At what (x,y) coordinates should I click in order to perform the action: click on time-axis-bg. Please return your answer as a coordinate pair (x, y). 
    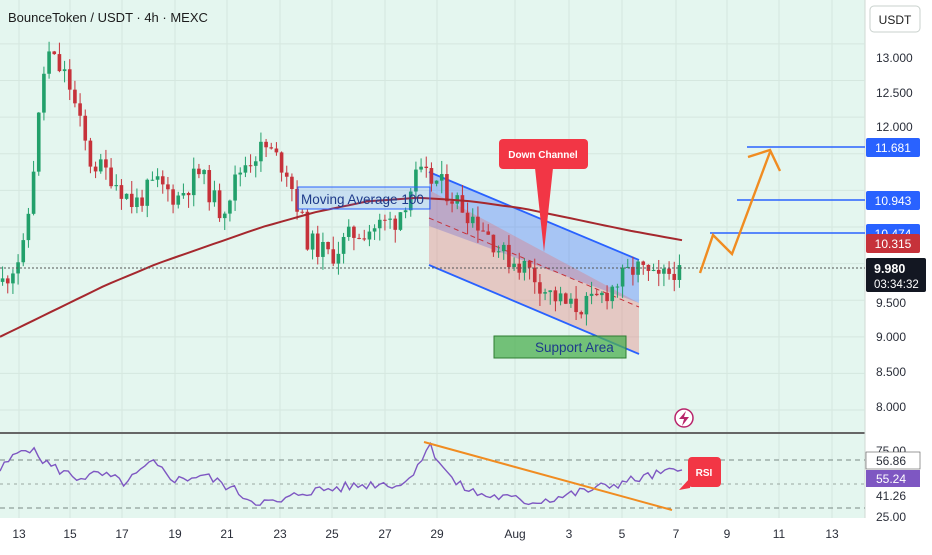
    Looking at the image, I should click on (432, 534).